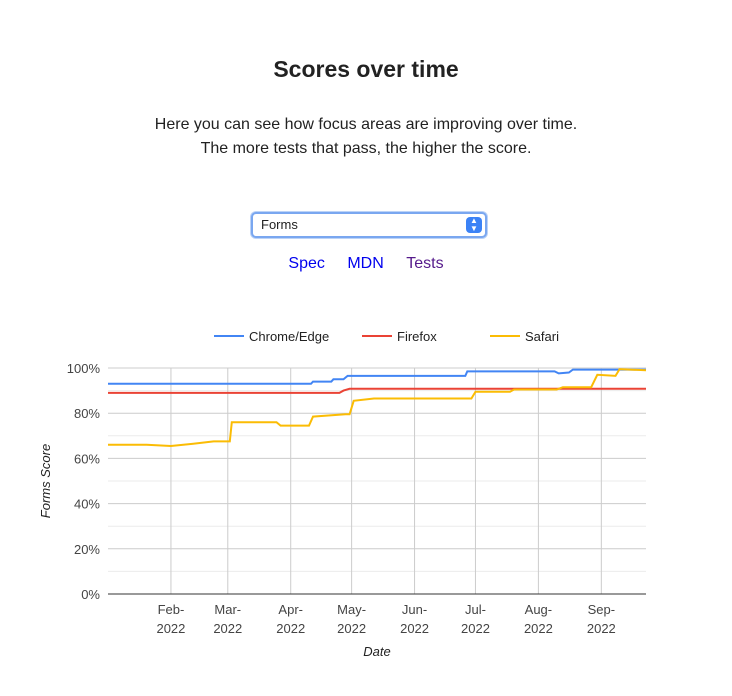 This screenshot has height=696, width=732. What do you see at coordinates (306, 263) in the screenshot?
I see `spec-link: Spec` at bounding box center [306, 263].